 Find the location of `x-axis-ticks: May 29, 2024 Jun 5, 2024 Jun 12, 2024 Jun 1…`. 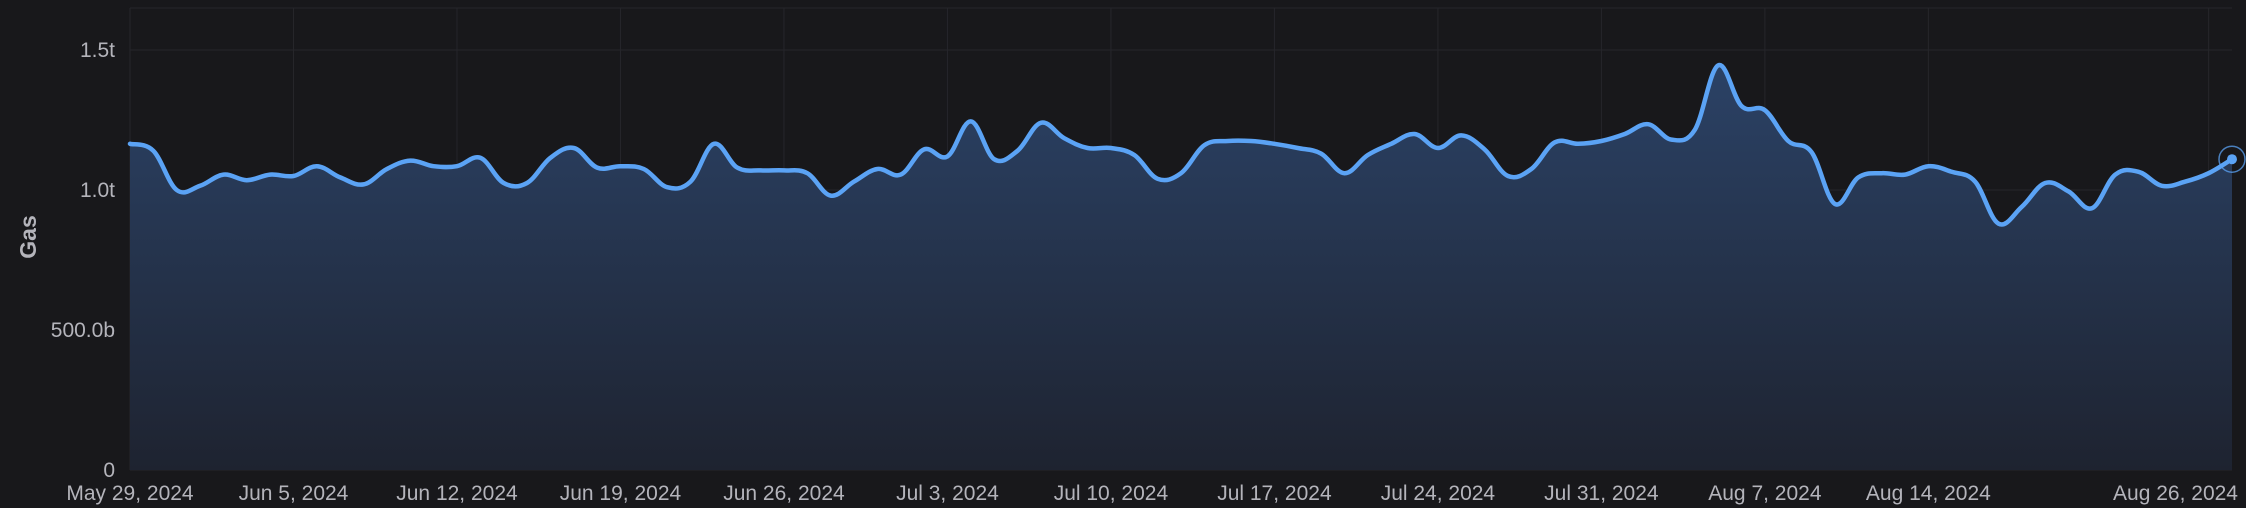

x-axis-ticks: May 29, 2024 Jun 5, 2024 Jun 12, 2024 Jun 1… is located at coordinates (1152, 493).